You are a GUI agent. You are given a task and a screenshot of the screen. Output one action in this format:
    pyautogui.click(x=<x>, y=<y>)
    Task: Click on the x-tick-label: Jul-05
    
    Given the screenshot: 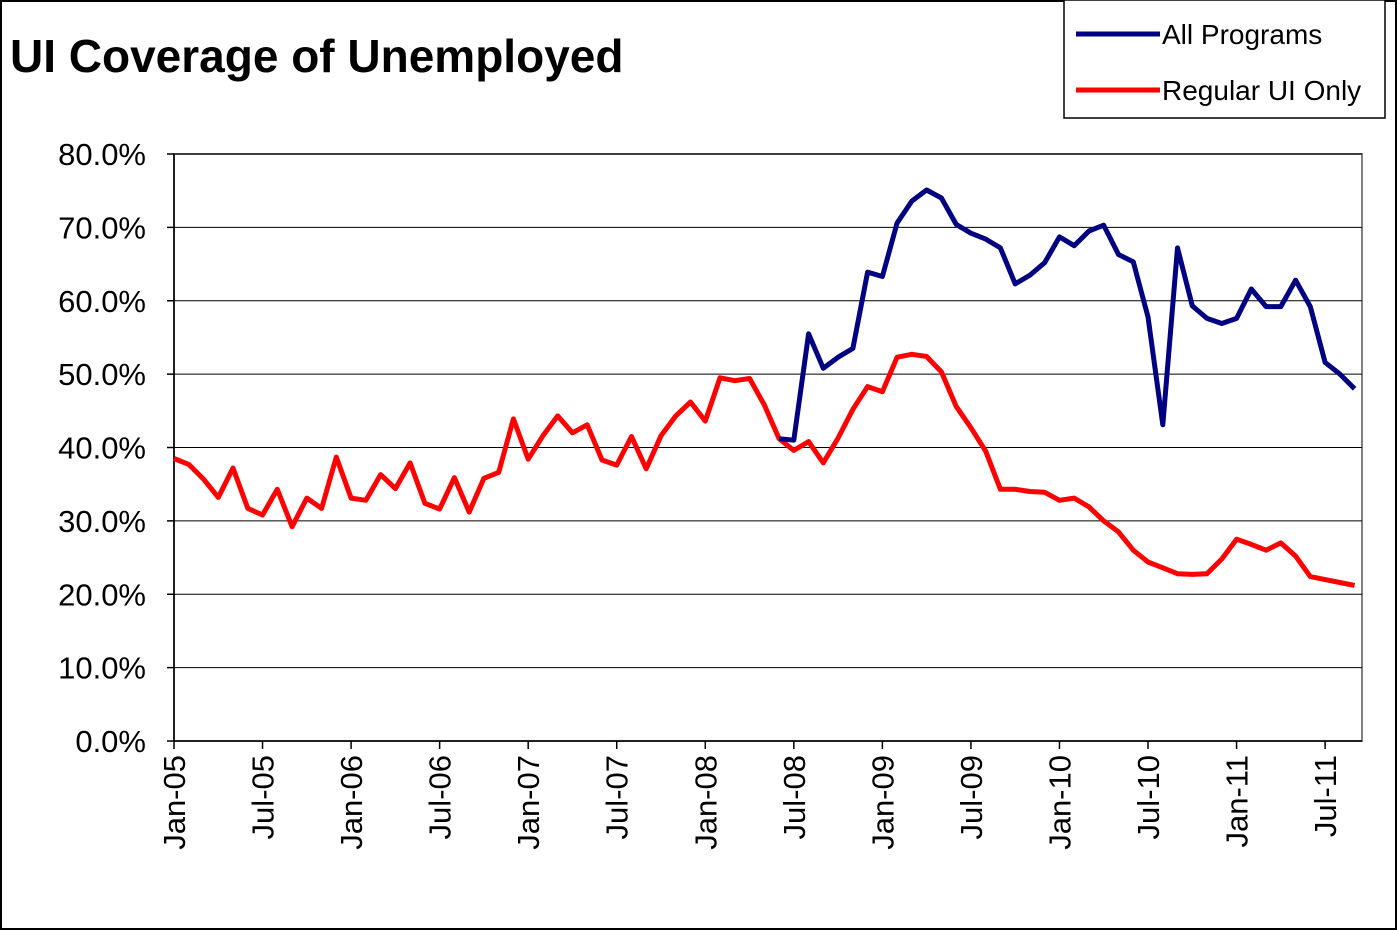 What is the action you would take?
    pyautogui.click(x=263, y=797)
    